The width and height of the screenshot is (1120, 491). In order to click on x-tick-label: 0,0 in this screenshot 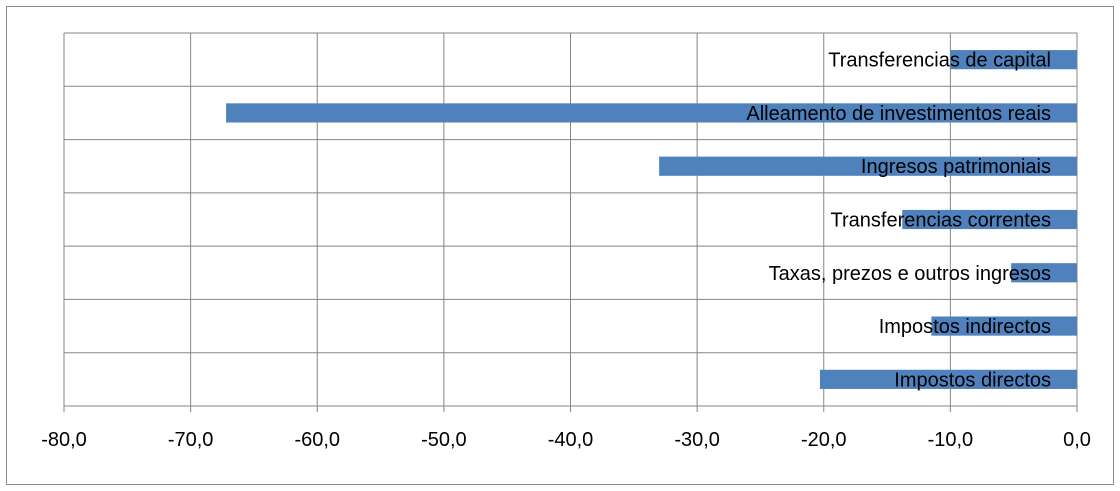, I will do `click(1077, 440)`.